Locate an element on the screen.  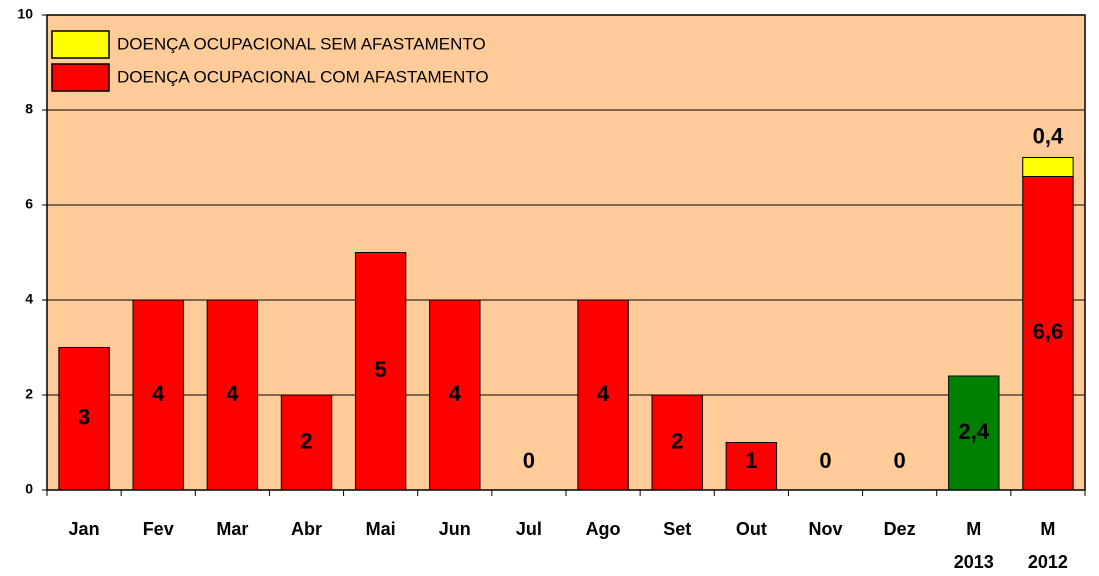
y-tick-label: 2 is located at coordinates (29, 394).